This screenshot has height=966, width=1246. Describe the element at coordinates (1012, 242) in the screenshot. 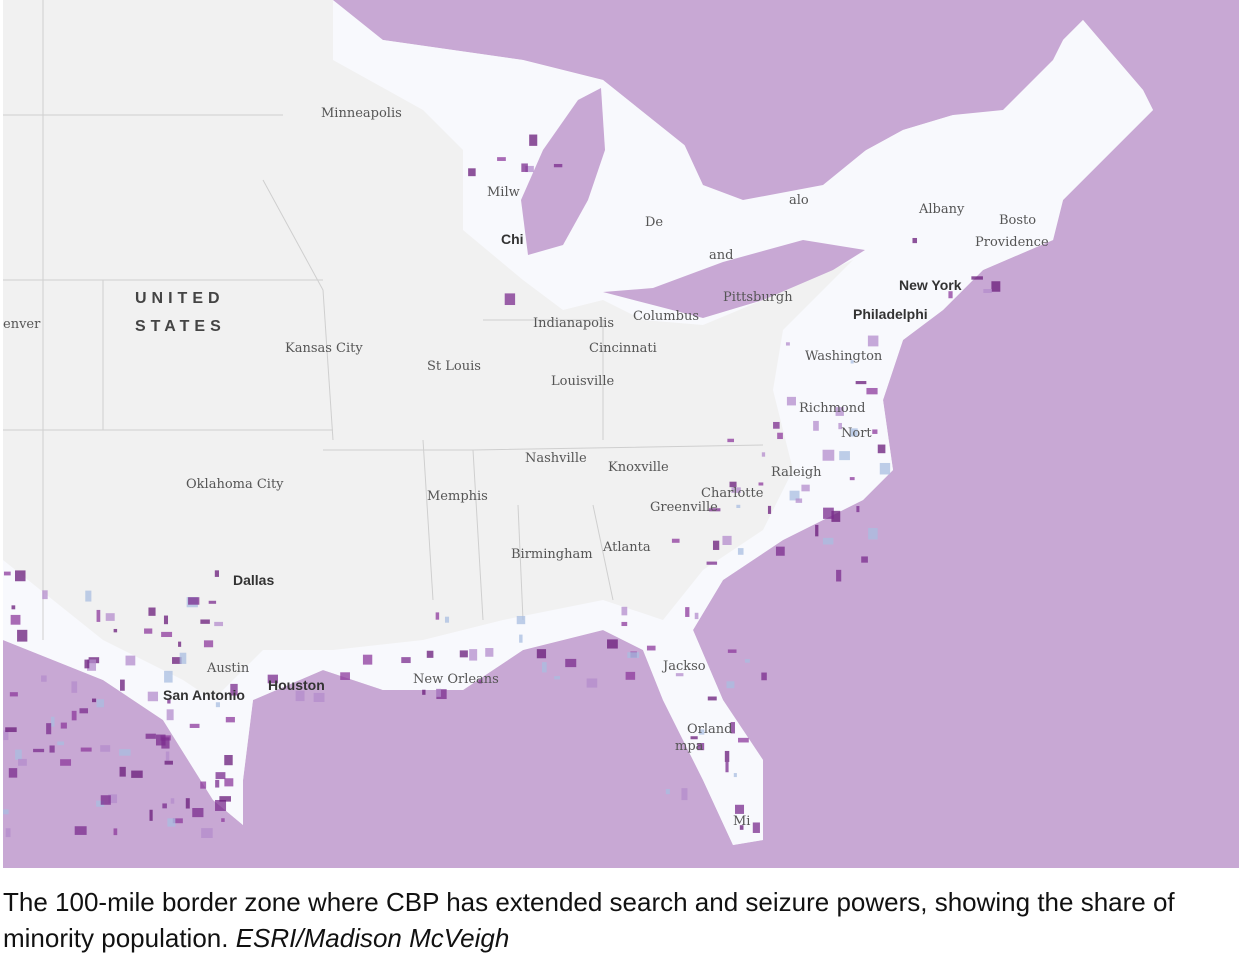

I see `city-label: Providence` at that location.